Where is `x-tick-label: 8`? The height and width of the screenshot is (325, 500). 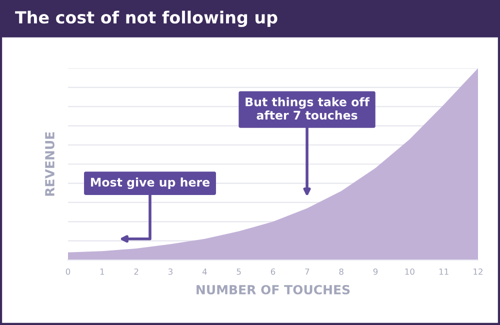 x-tick-label: 8 is located at coordinates (341, 271).